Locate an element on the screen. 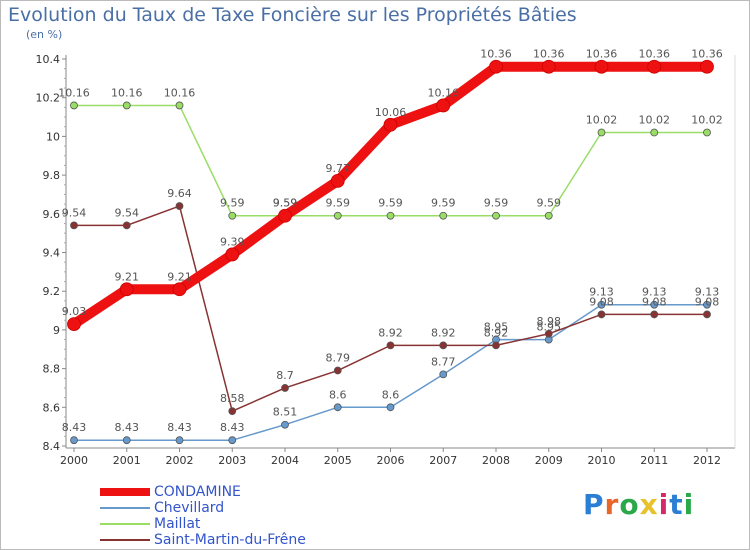 The height and width of the screenshot is (550, 750). data-label-saint-martin-du-frene: 8.92 is located at coordinates (390, 332).